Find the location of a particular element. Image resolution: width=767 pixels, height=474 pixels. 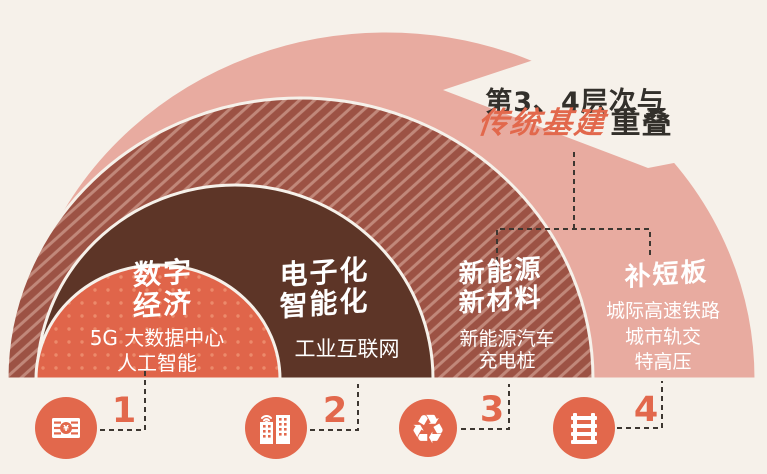

legend-1-dashed-line is located at coordinates (123, 399).